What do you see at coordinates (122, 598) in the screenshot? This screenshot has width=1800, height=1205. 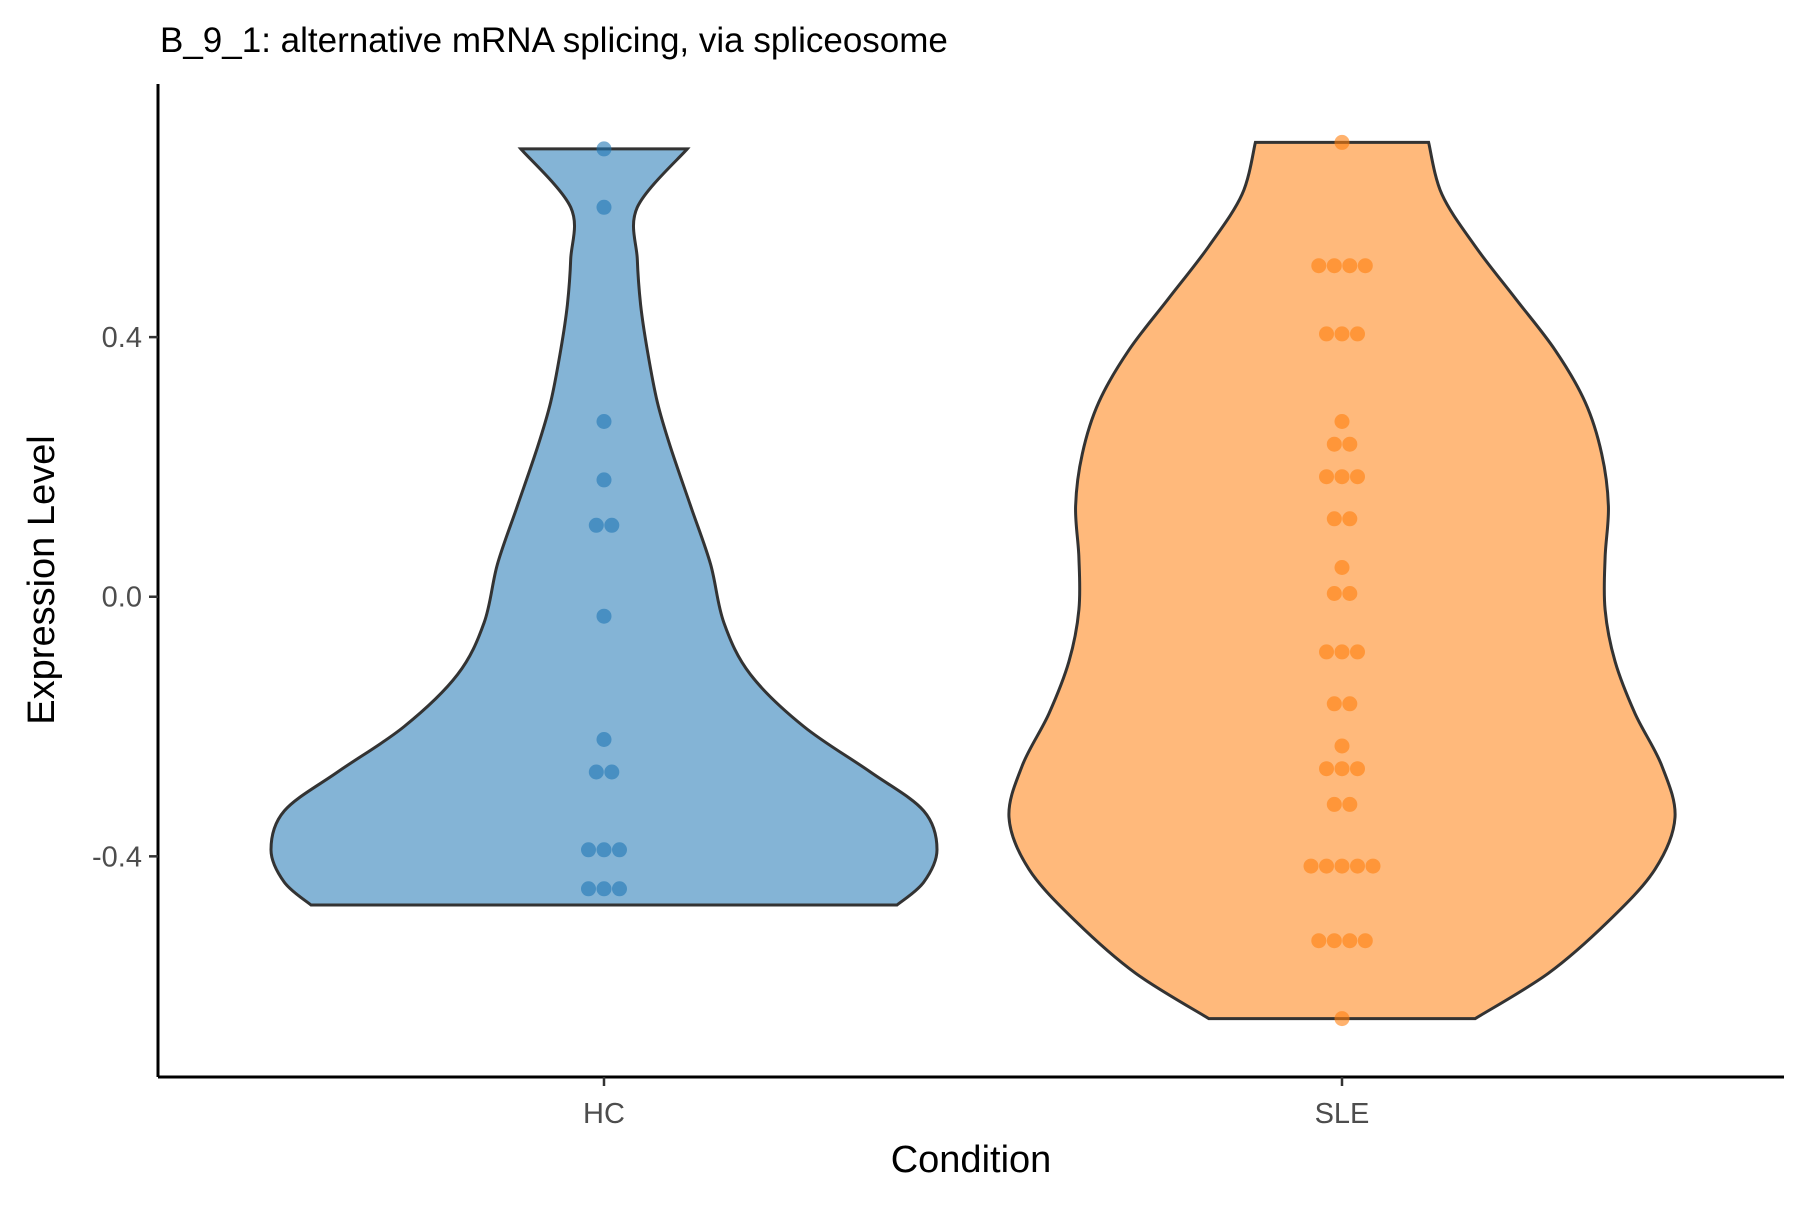 I see `y-tick-label: 0.0` at bounding box center [122, 598].